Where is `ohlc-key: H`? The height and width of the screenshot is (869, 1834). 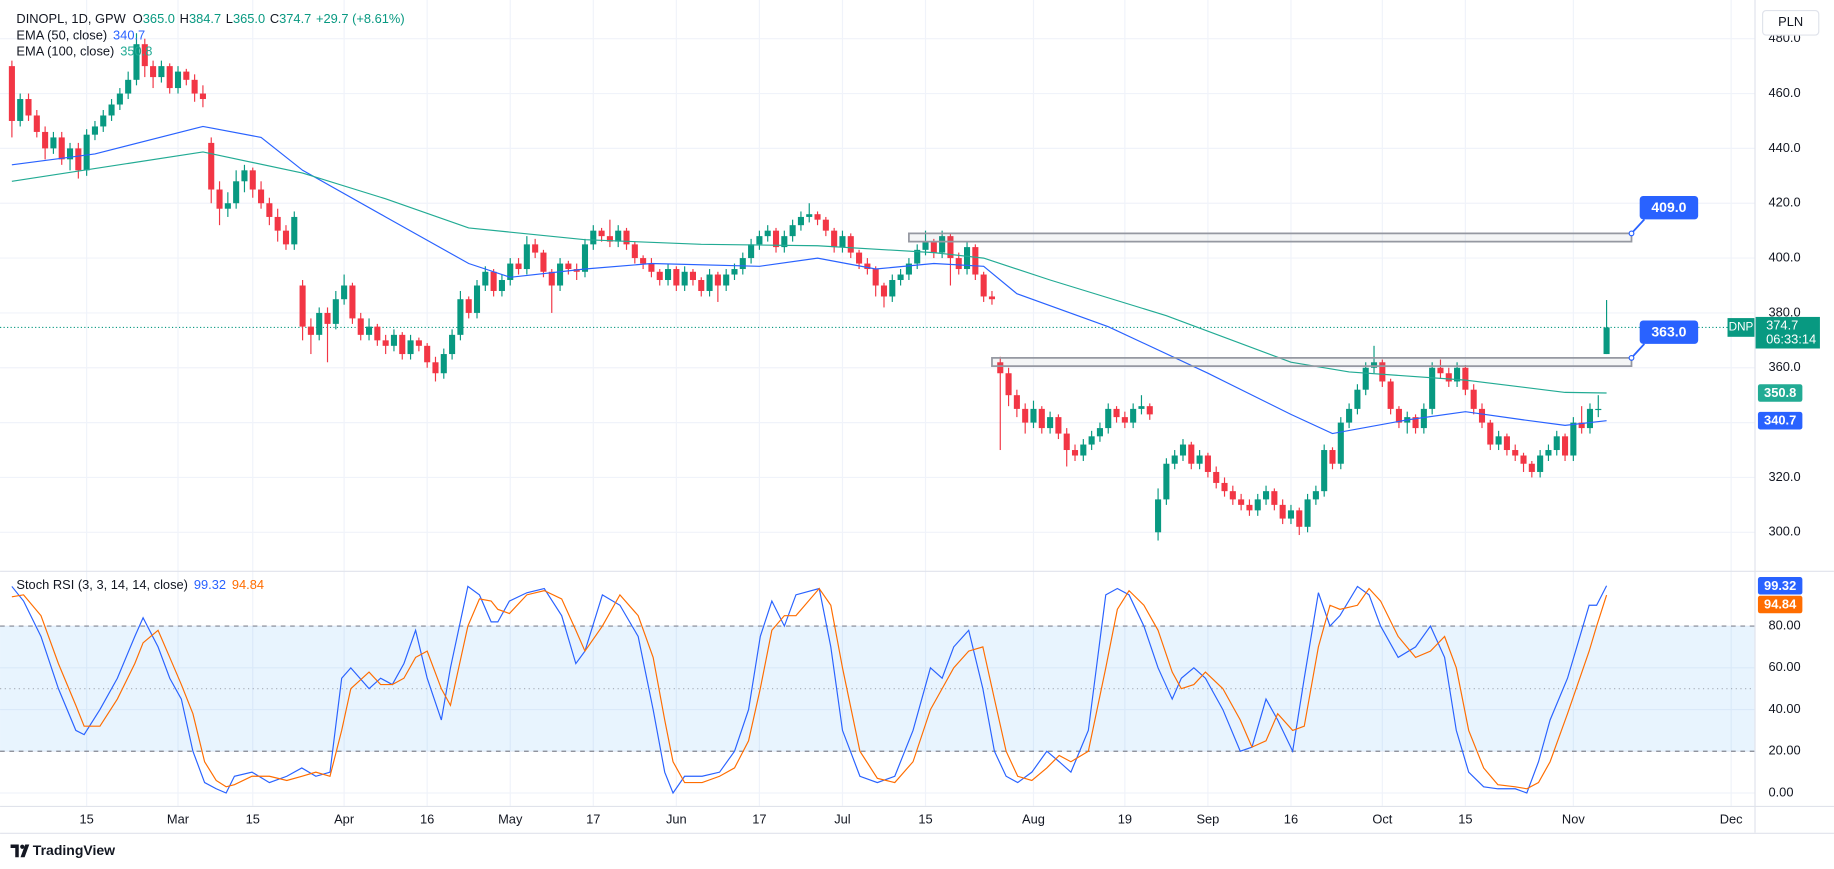 ohlc-key: H is located at coordinates (184, 18).